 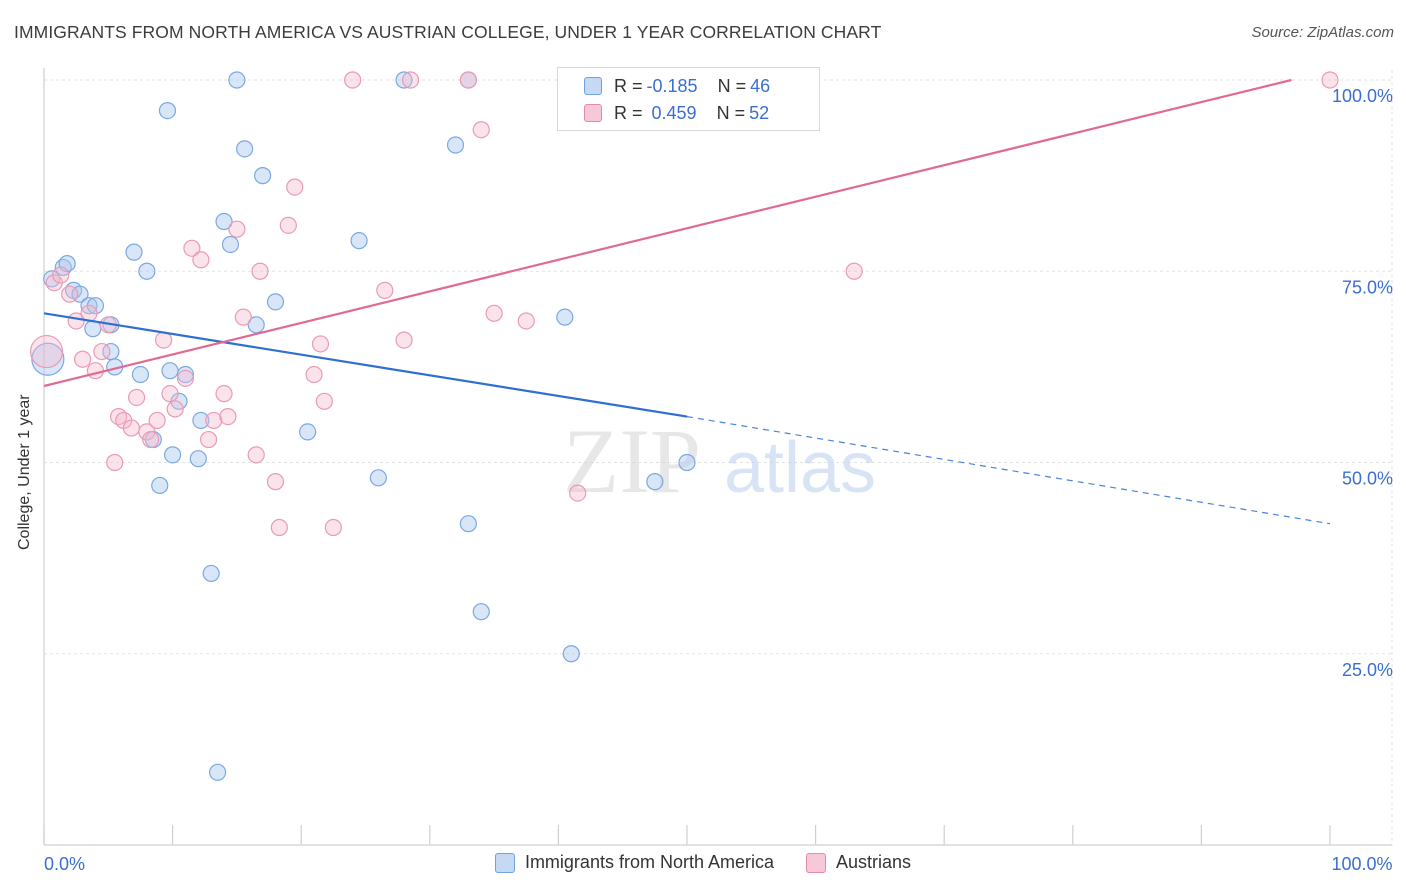 I want to click on trend-line-immigrants-extension, so click(x=1008, y=470).